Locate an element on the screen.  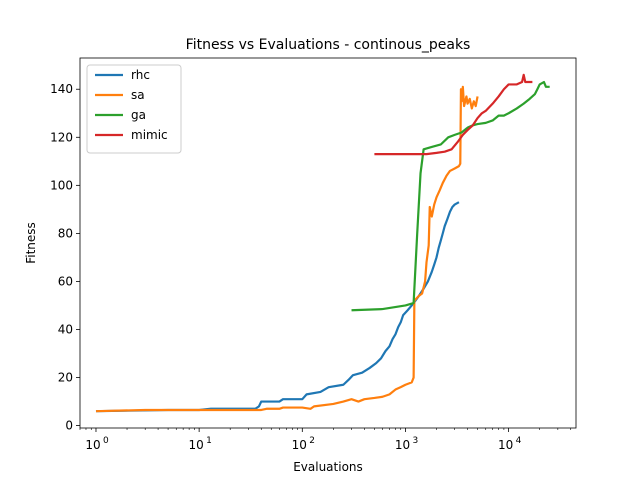
legend-label-mimic: mimic is located at coordinates (149, 135).